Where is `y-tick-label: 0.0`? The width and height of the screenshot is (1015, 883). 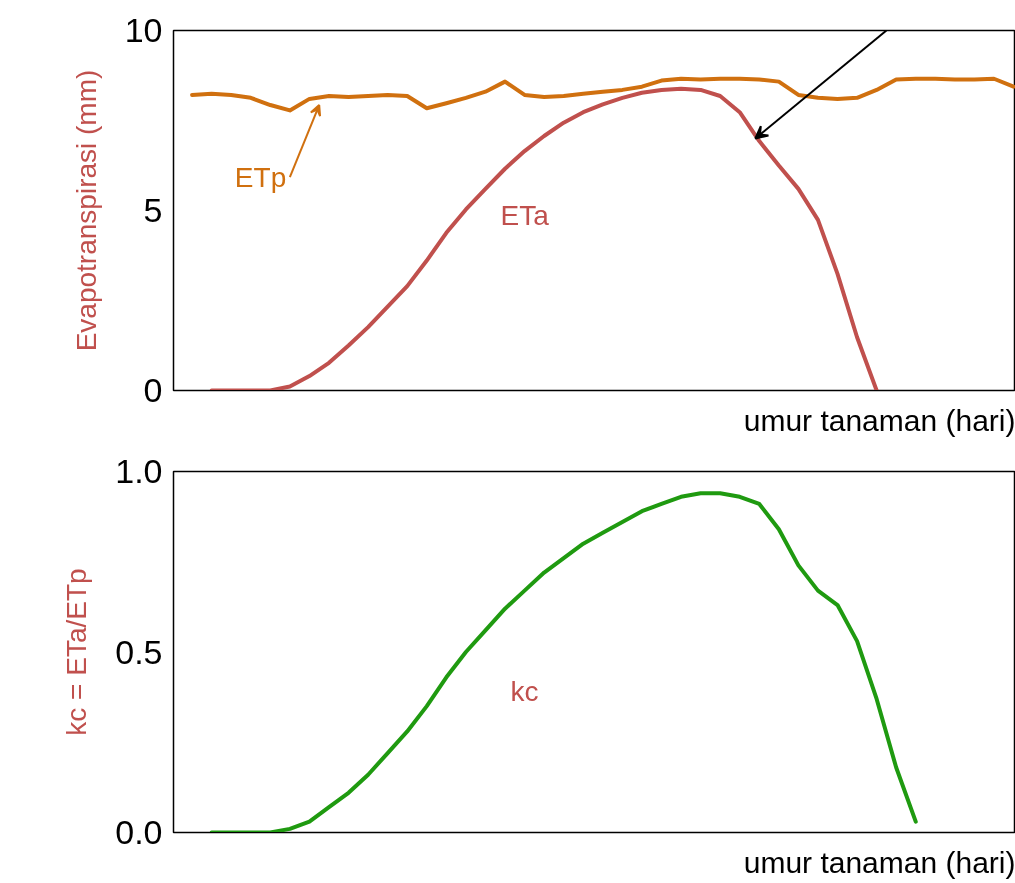
y-tick-label: 0.0 is located at coordinates (139, 832).